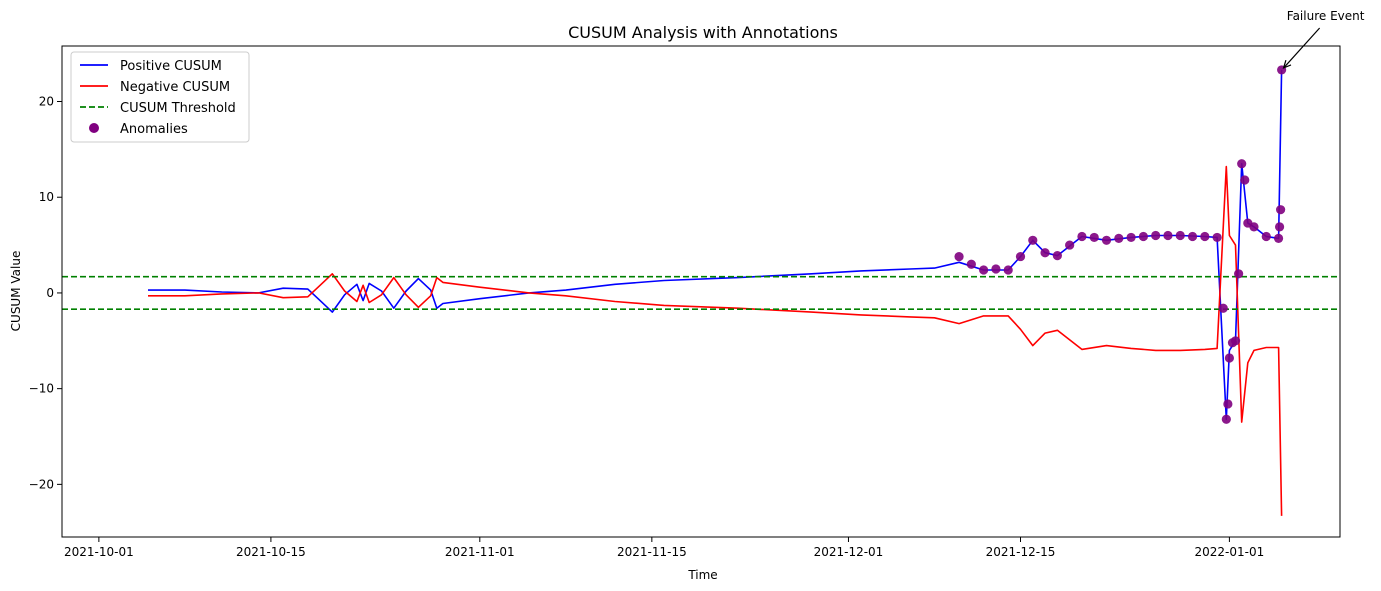  What do you see at coordinates (480, 552) in the screenshot?
I see `x-tick-label: 2021-11-01` at bounding box center [480, 552].